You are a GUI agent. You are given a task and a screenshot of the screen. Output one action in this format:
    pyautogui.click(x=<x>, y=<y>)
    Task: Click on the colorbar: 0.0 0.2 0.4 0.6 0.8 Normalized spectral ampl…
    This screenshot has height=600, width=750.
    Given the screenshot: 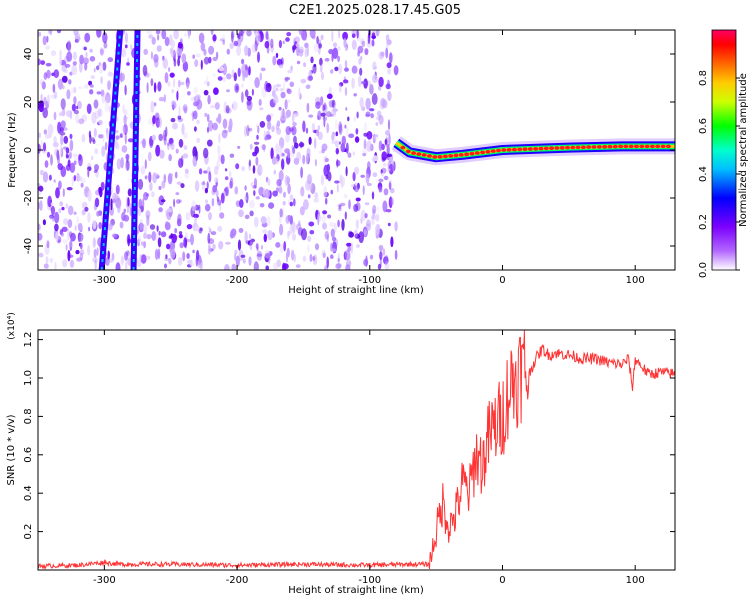 What is the action you would take?
    pyautogui.click(x=723, y=153)
    